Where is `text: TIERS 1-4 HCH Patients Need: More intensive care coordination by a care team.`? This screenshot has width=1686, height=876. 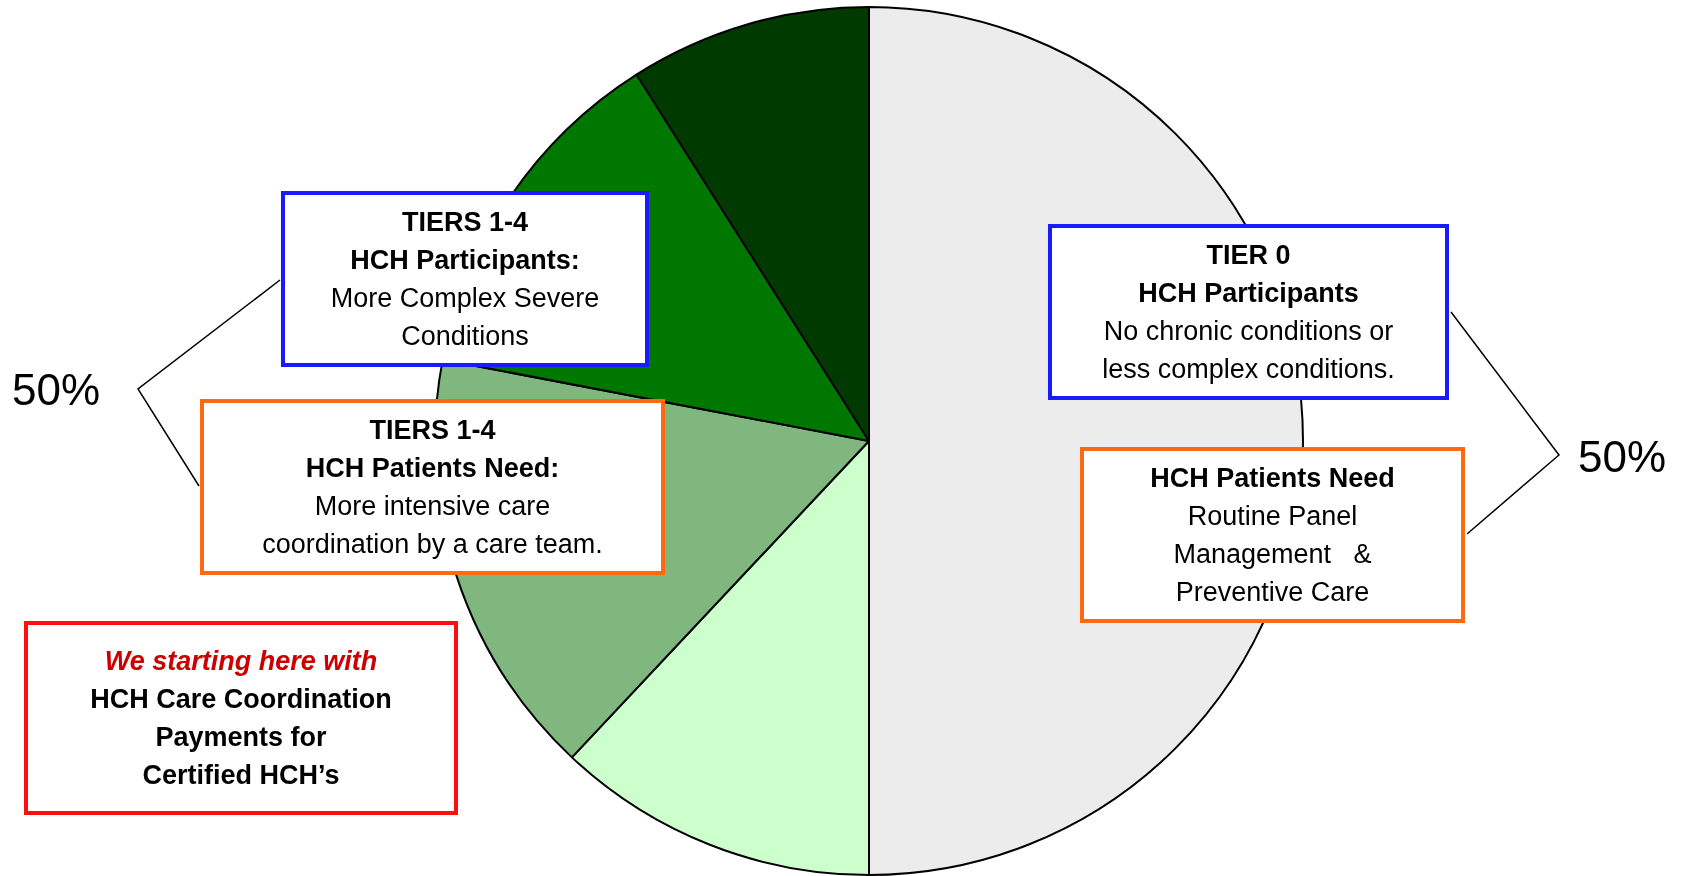 text: TIERS 1-4 HCH Patients Need: More intensive care coordination by a care team. is located at coordinates (432, 487).